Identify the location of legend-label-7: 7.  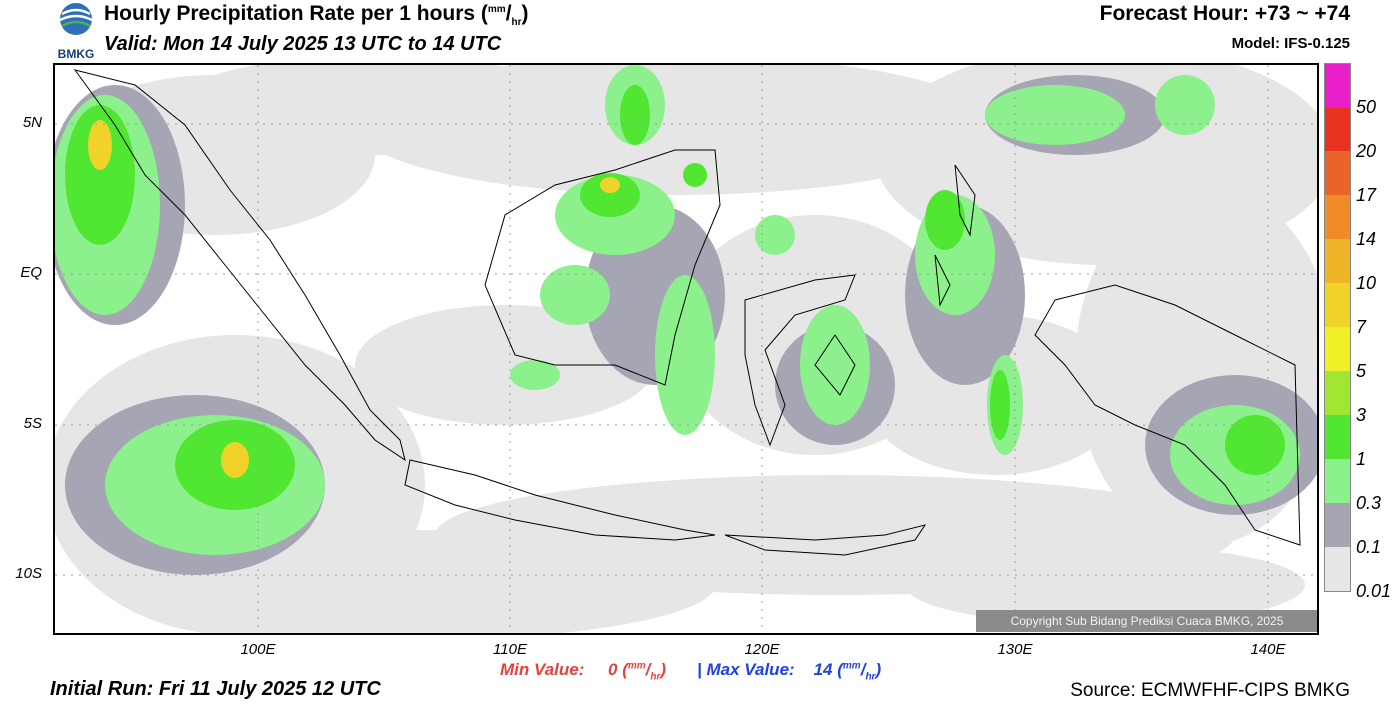
(1361, 327).